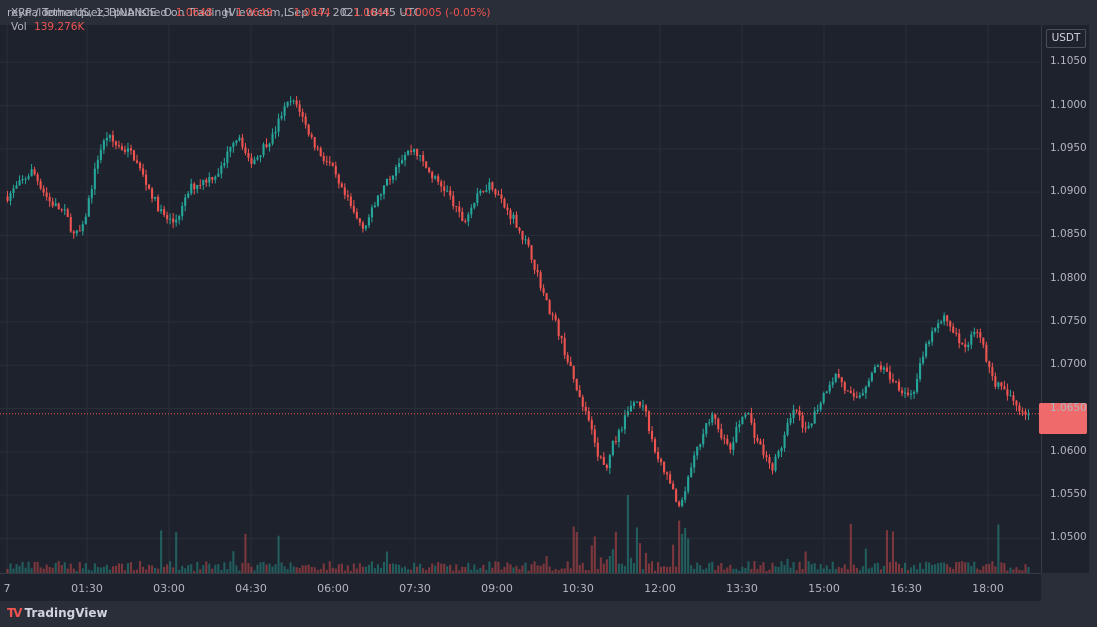 The height and width of the screenshot is (627, 1097). What do you see at coordinates (1068, 407) in the screenshot?
I see `price-tick-label: 1.0650` at bounding box center [1068, 407].